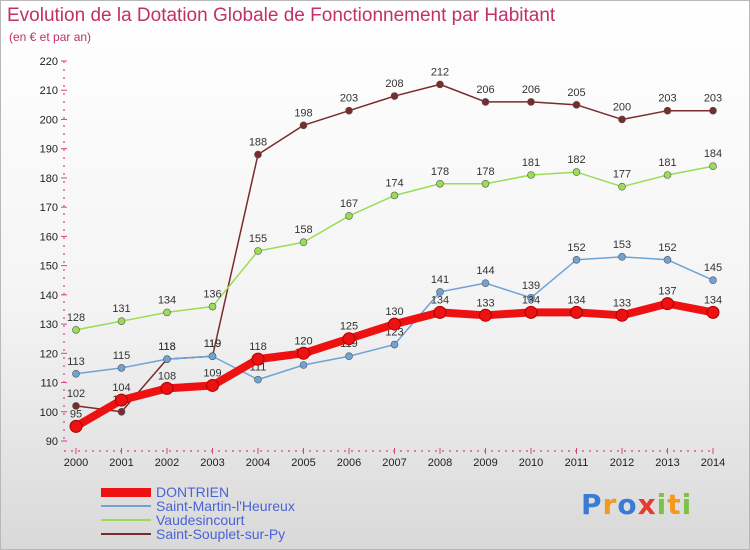  What do you see at coordinates (212, 463) in the screenshot?
I see `x-tick-label: 2003` at bounding box center [212, 463].